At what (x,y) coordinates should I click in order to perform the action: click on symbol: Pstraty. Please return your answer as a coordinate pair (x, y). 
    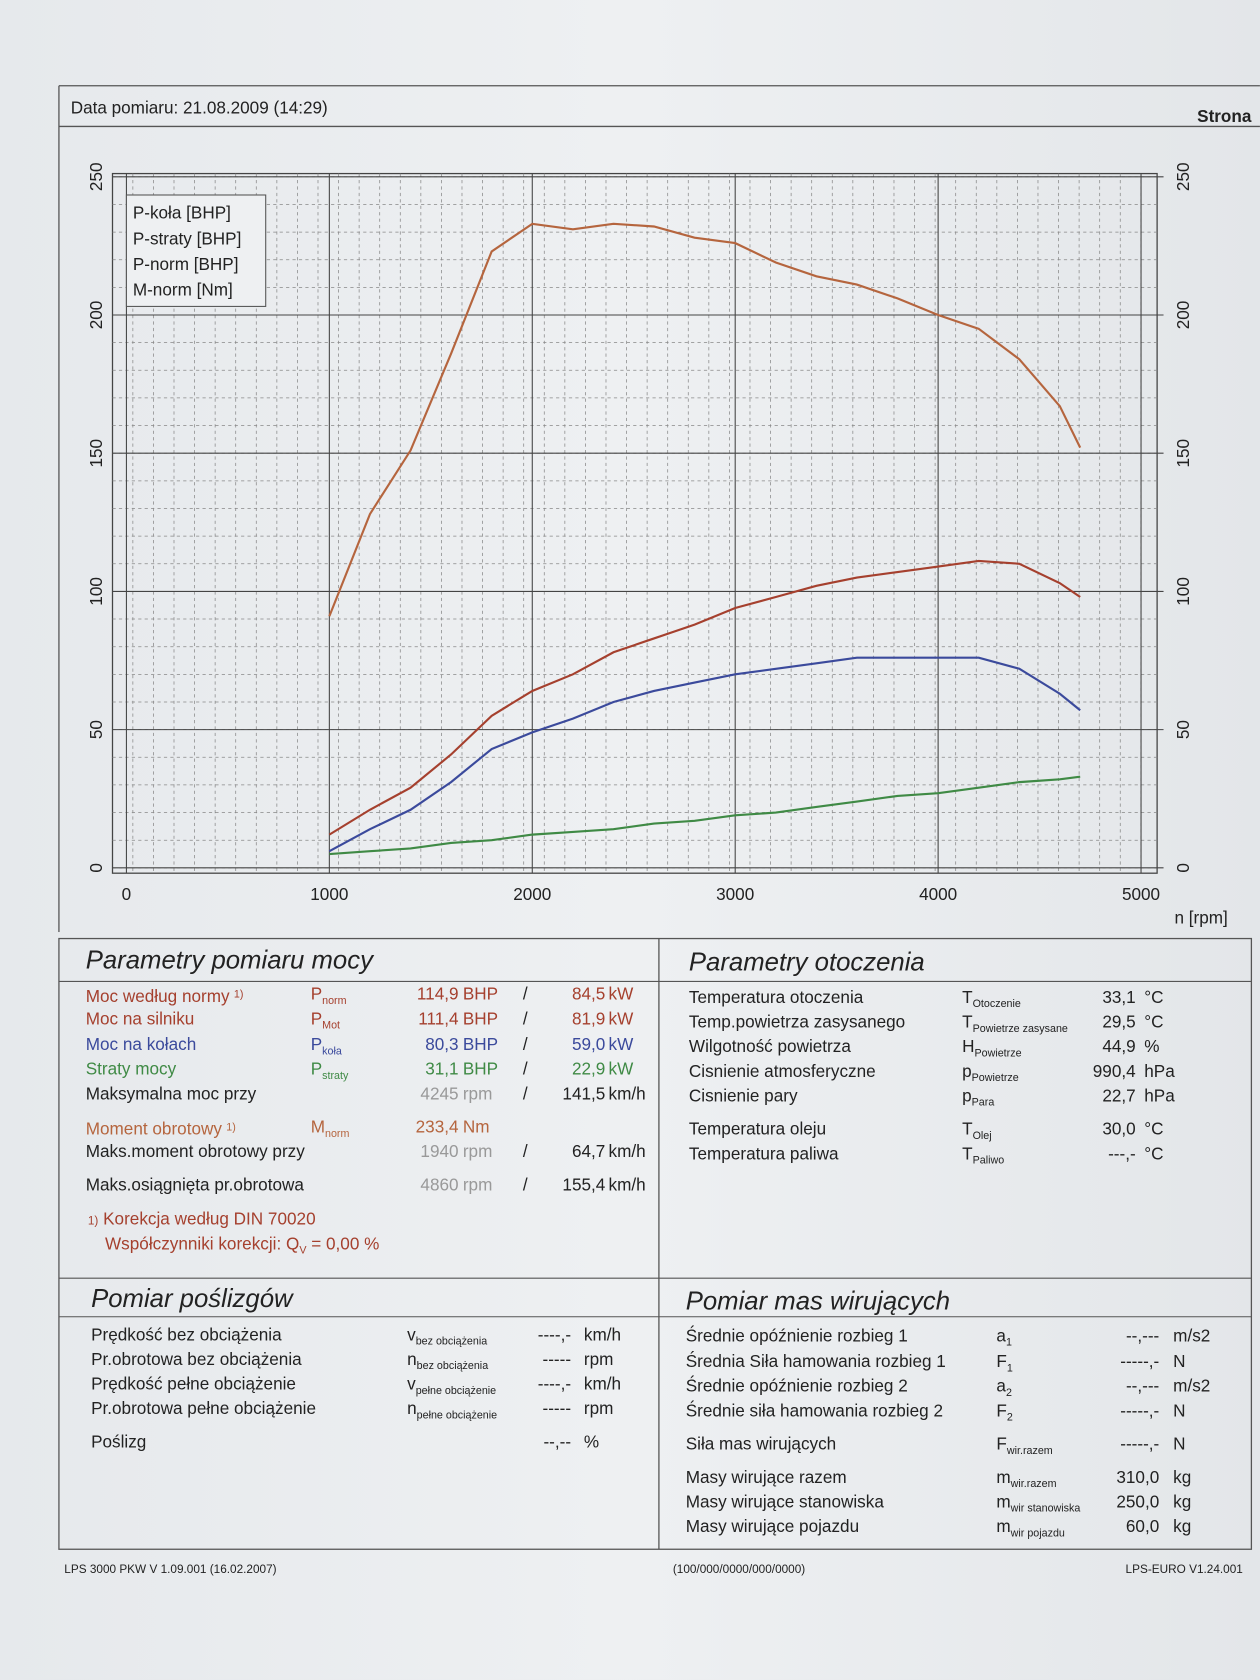
    Looking at the image, I should click on (330, 1074).